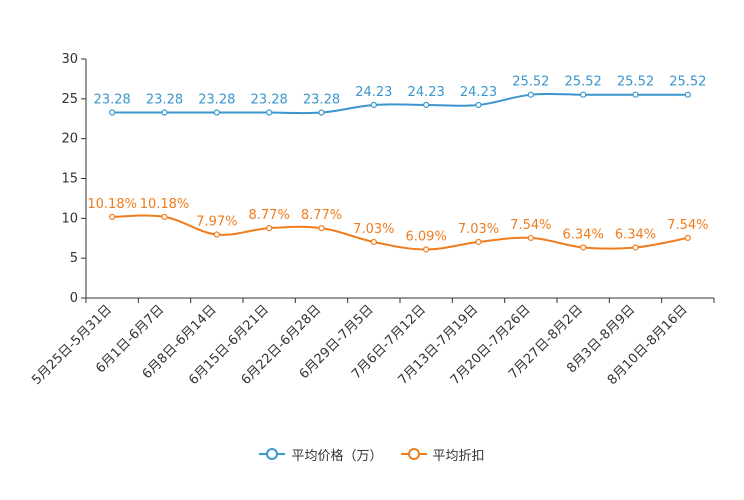 This screenshot has width=744, height=500. Describe the element at coordinates (69, 99) in the screenshot. I see `y-tick-label: 25` at that location.